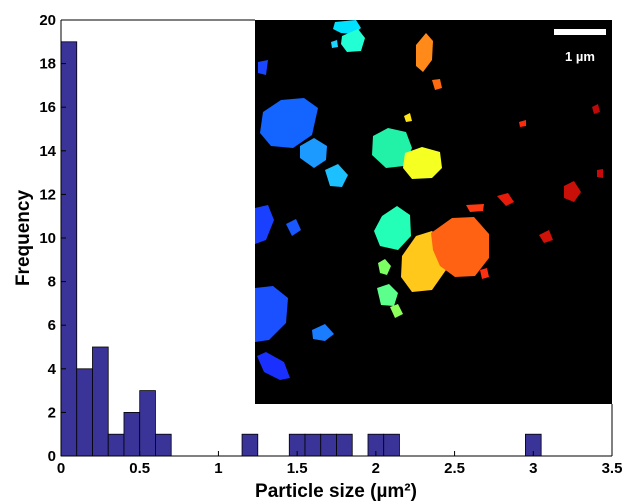 The width and height of the screenshot is (627, 504). What do you see at coordinates (52, 325) in the screenshot?
I see `y-tick-label: 6` at bounding box center [52, 325].